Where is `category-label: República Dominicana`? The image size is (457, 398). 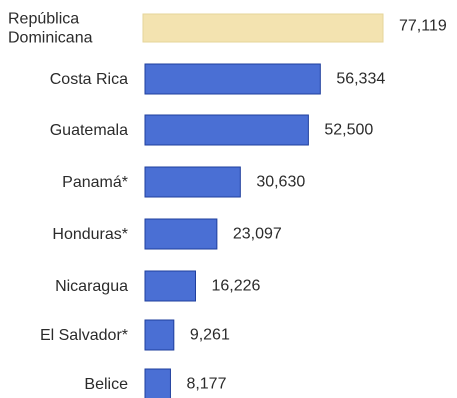
category-label: República Dominicana is located at coordinates (50, 28).